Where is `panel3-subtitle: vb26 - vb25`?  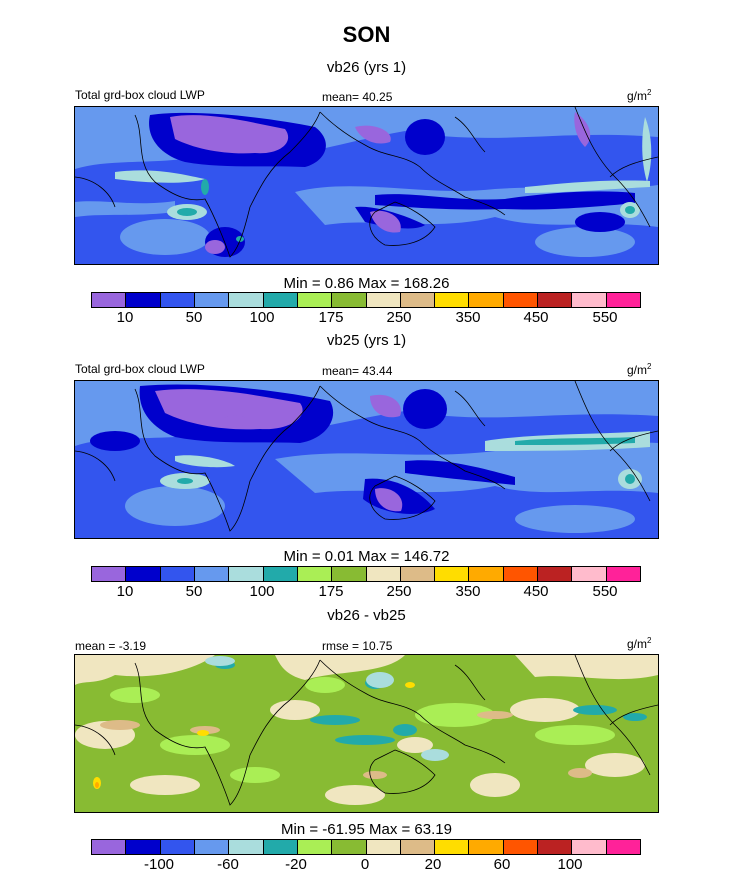
panel3-subtitle: vb26 - vb25 is located at coordinates (366, 615).